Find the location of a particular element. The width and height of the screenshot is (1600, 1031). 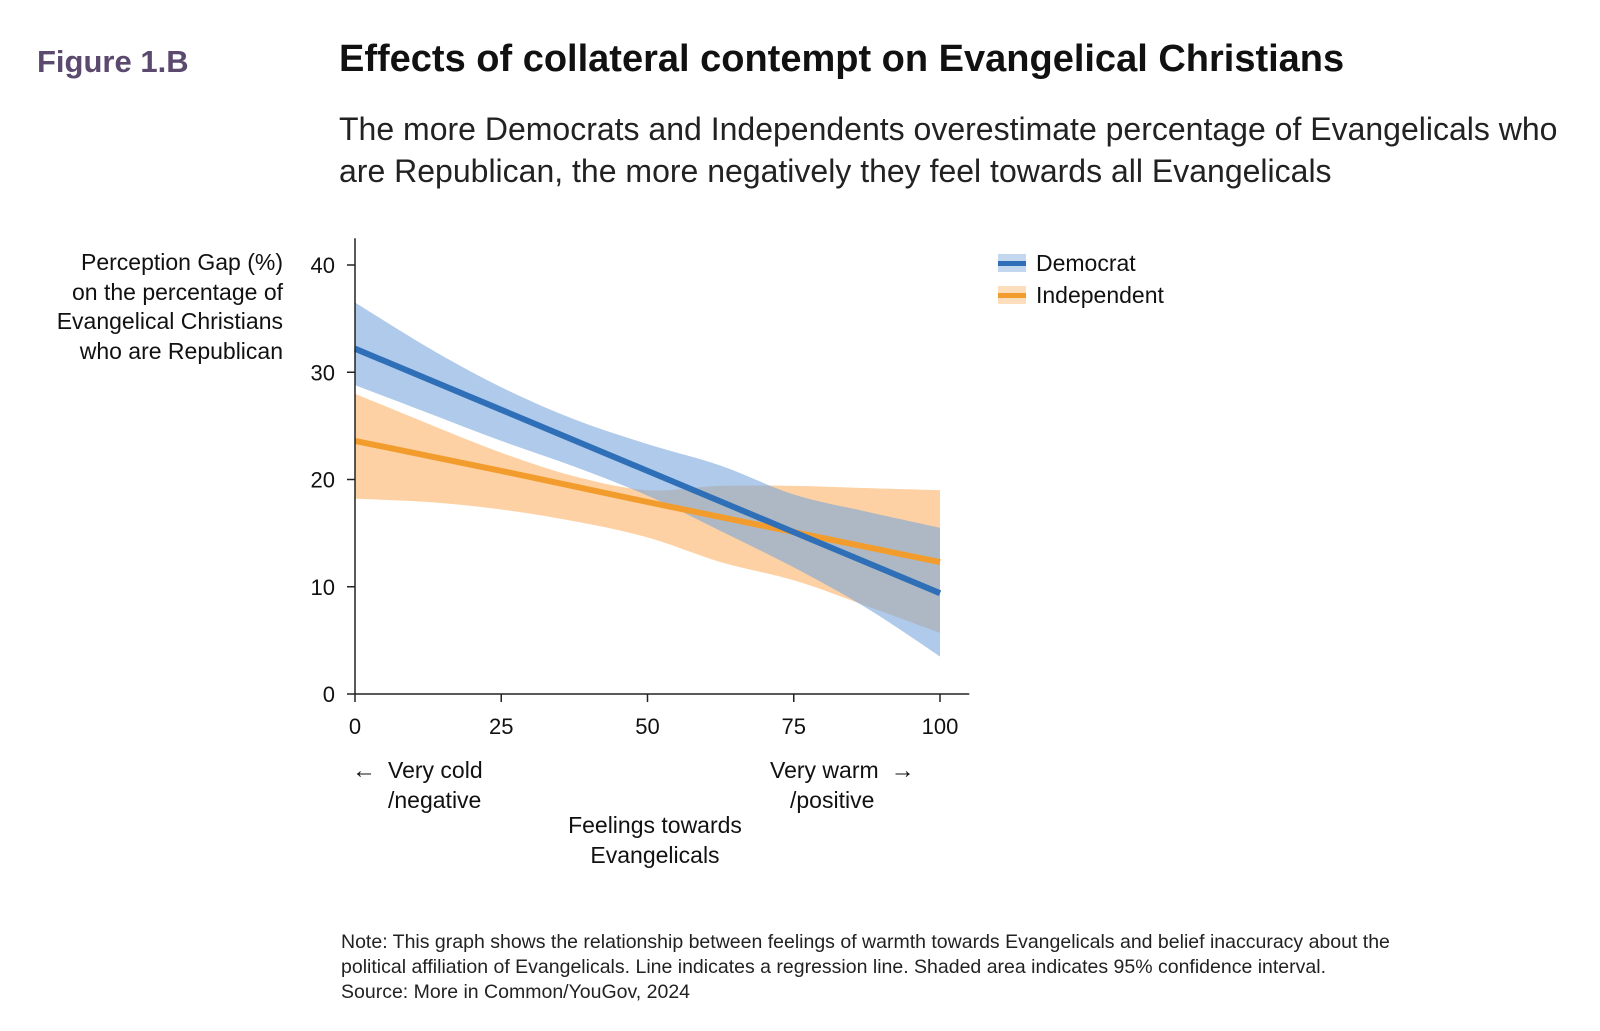

x-end-label-left-line: /negative is located at coordinates (435, 799).